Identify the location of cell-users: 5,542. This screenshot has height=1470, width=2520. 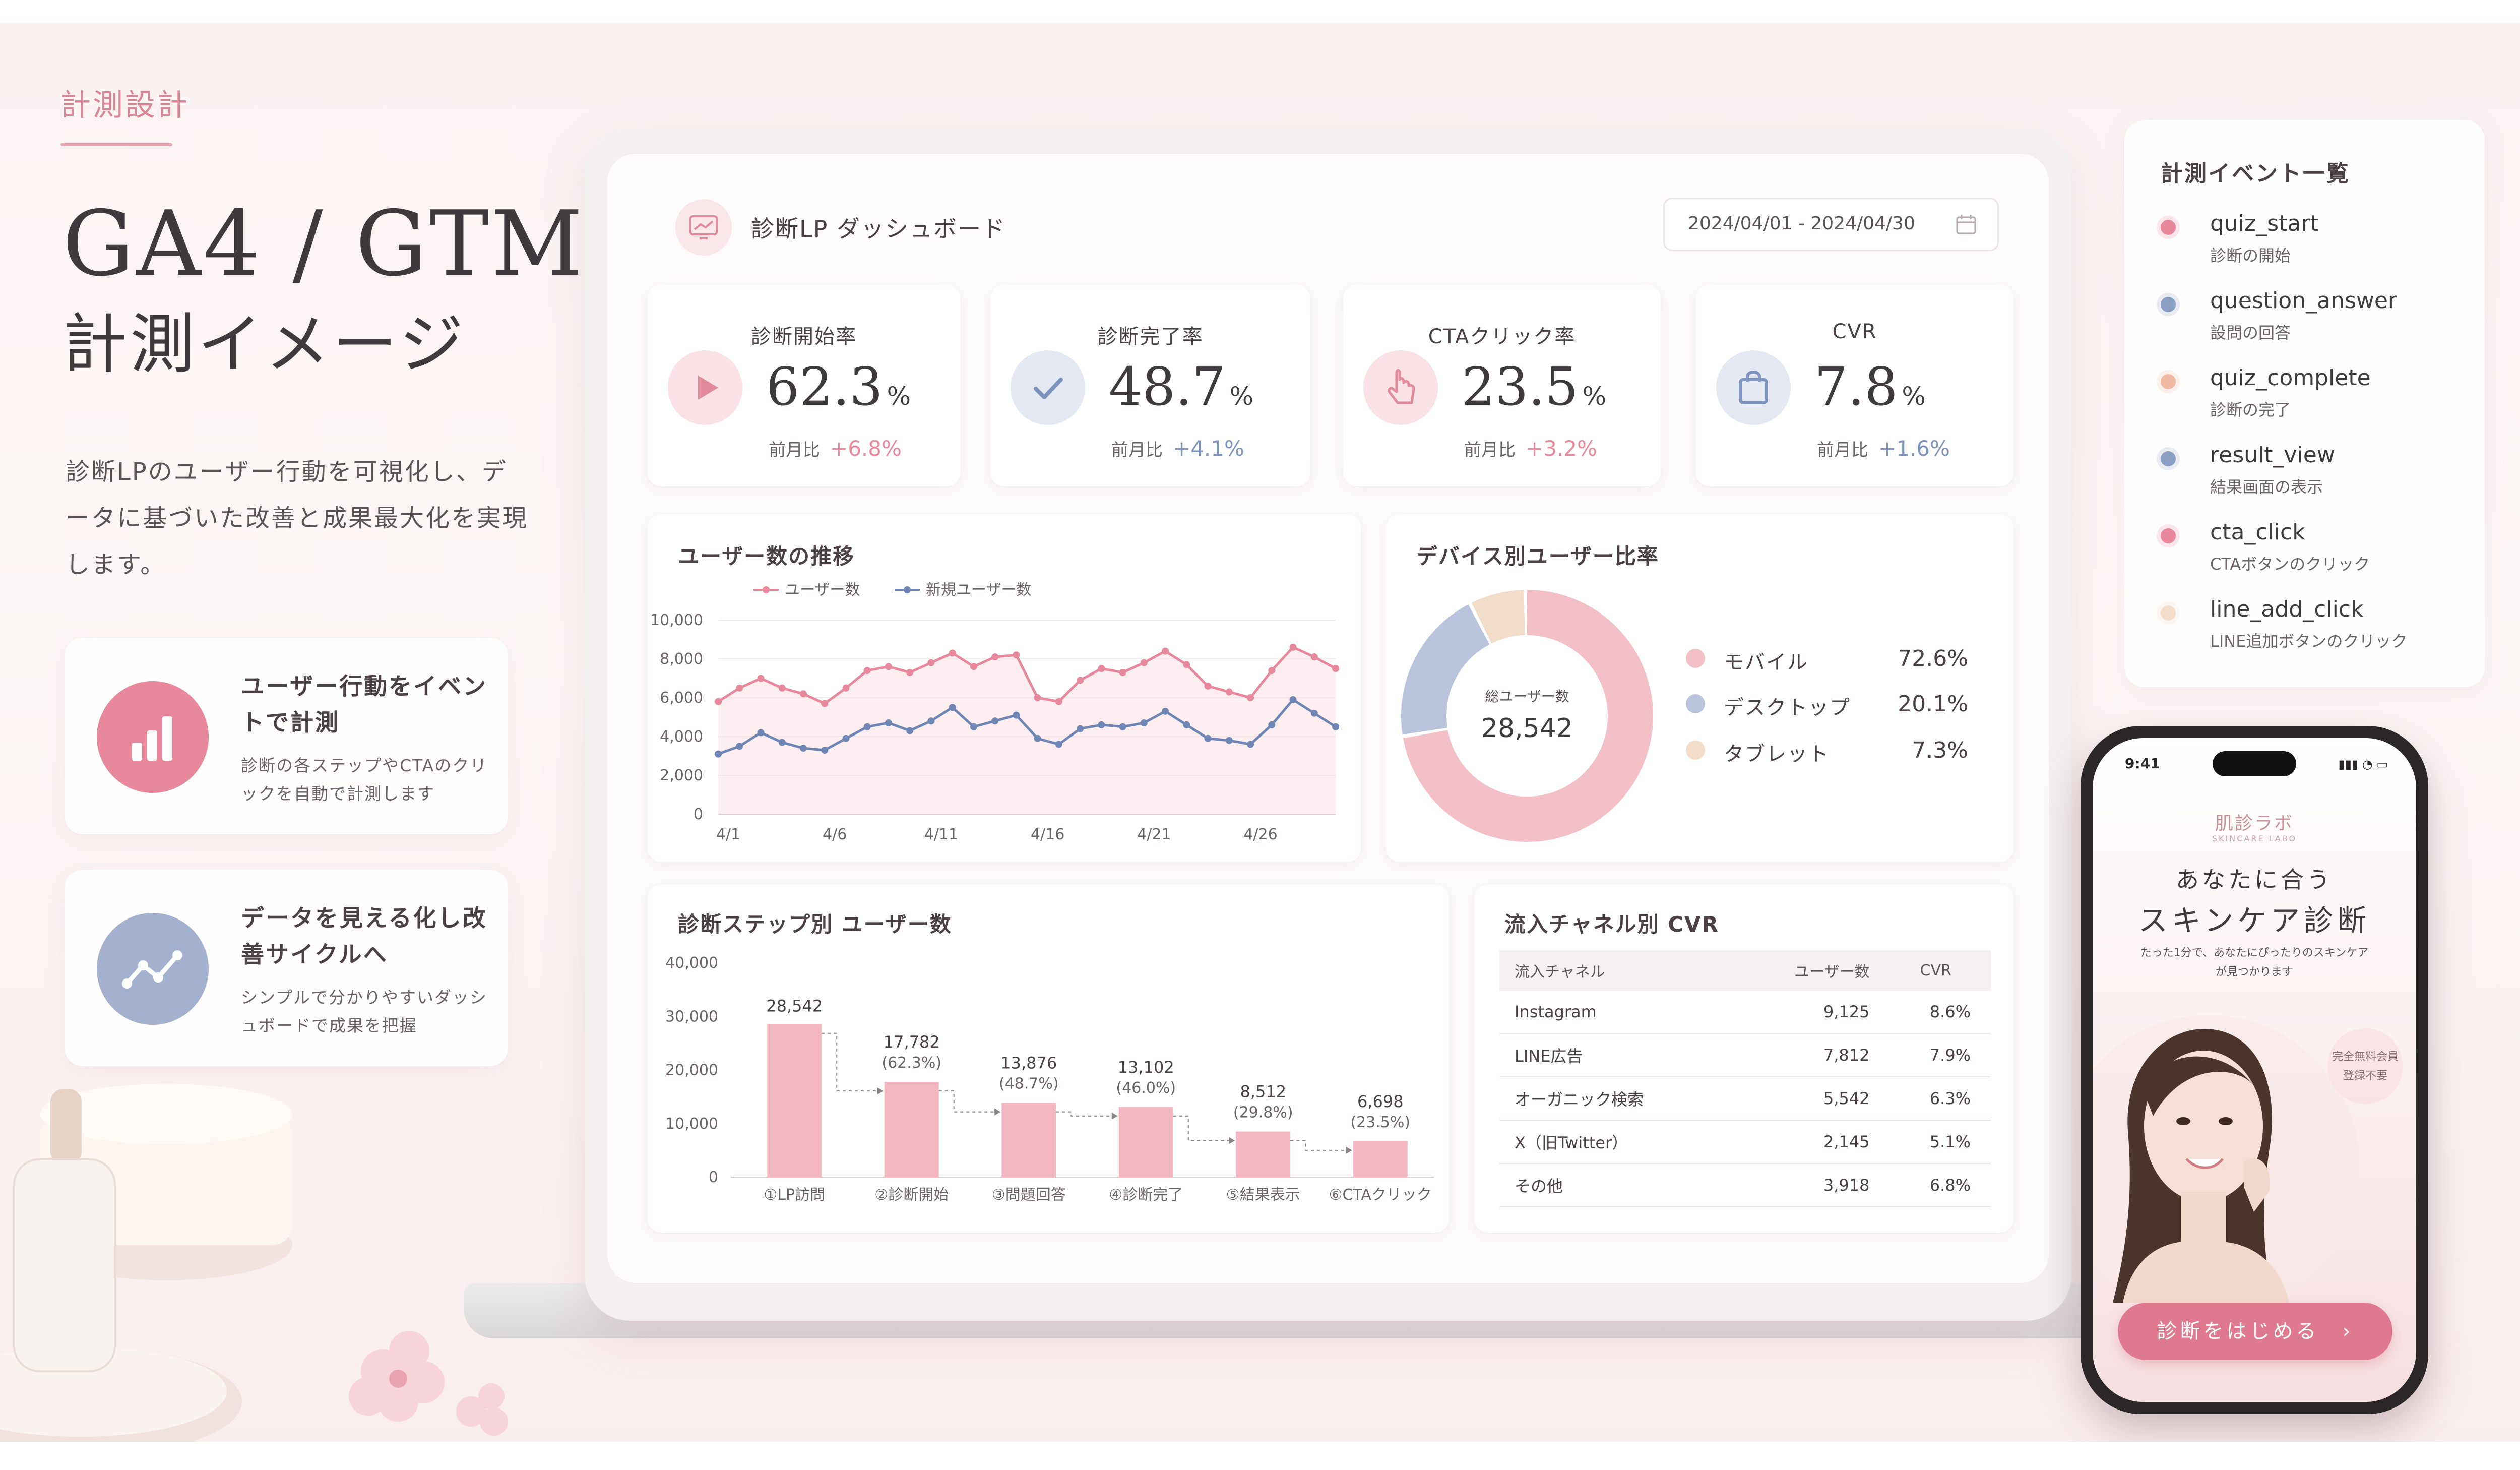
(1812, 1099).